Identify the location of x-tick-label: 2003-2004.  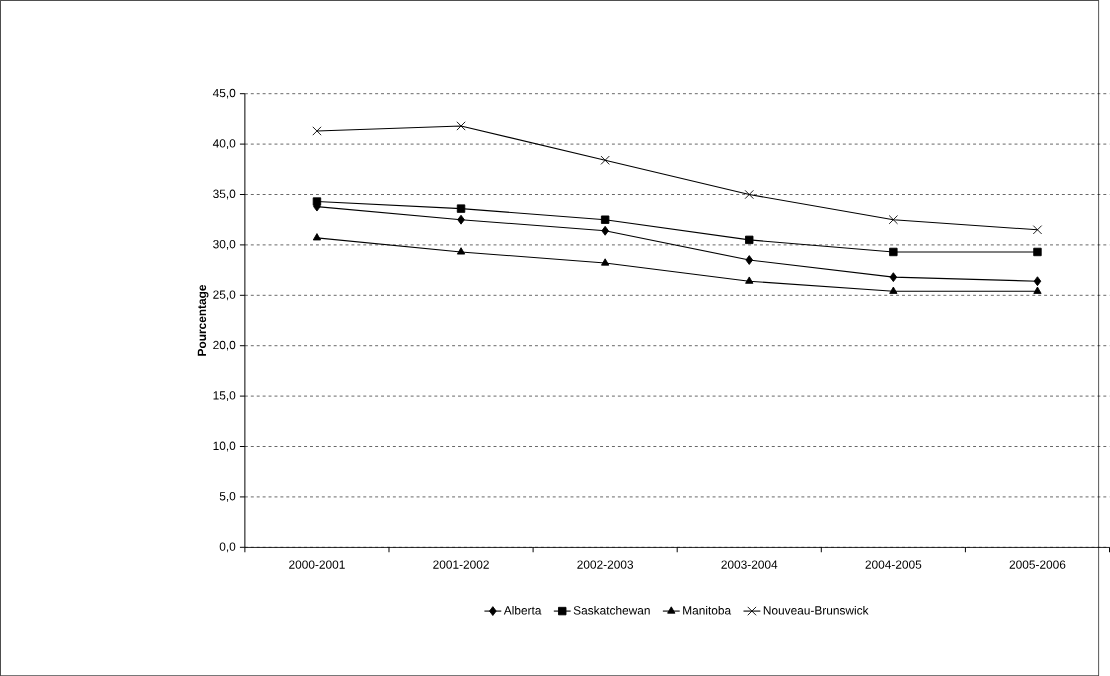
(749, 564).